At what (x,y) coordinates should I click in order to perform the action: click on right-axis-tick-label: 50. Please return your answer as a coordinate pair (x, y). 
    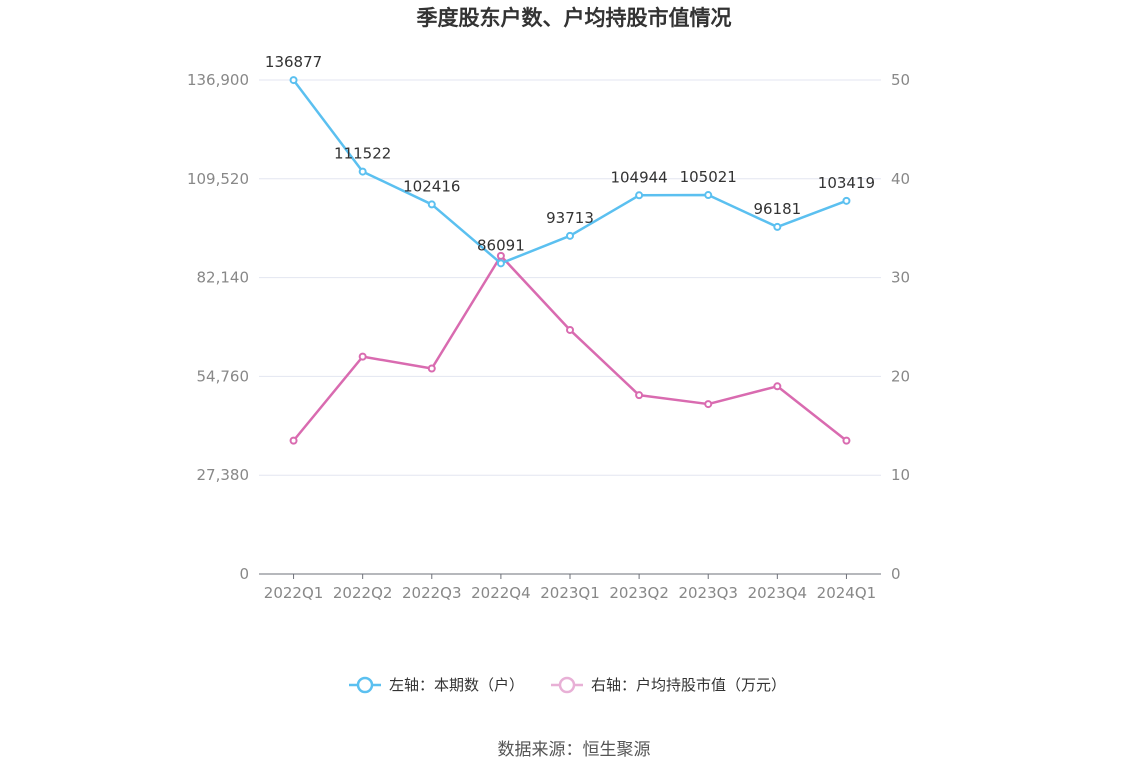
    Looking at the image, I should click on (900, 80).